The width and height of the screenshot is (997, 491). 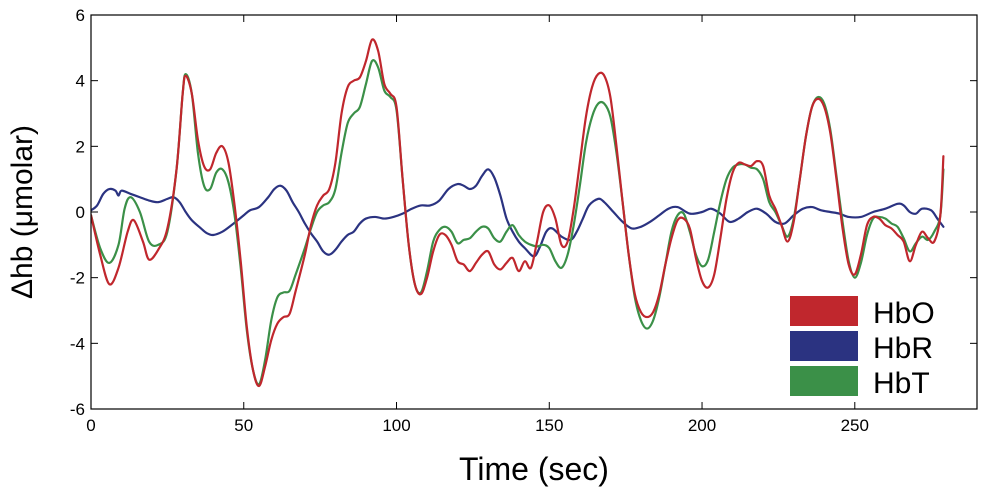 What do you see at coordinates (396, 425) in the screenshot?
I see `x-tick-label: 100` at bounding box center [396, 425].